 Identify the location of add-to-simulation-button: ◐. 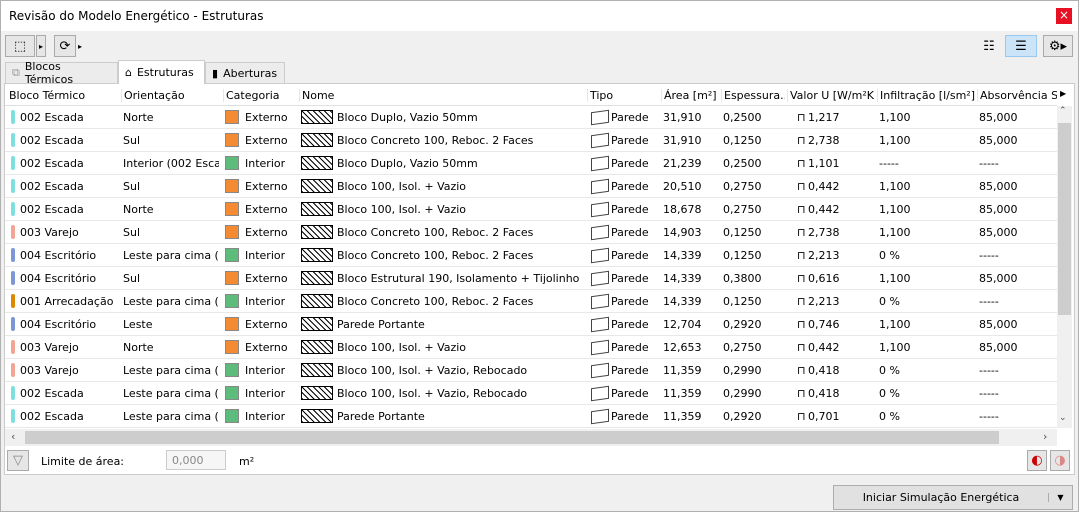
(1037, 460).